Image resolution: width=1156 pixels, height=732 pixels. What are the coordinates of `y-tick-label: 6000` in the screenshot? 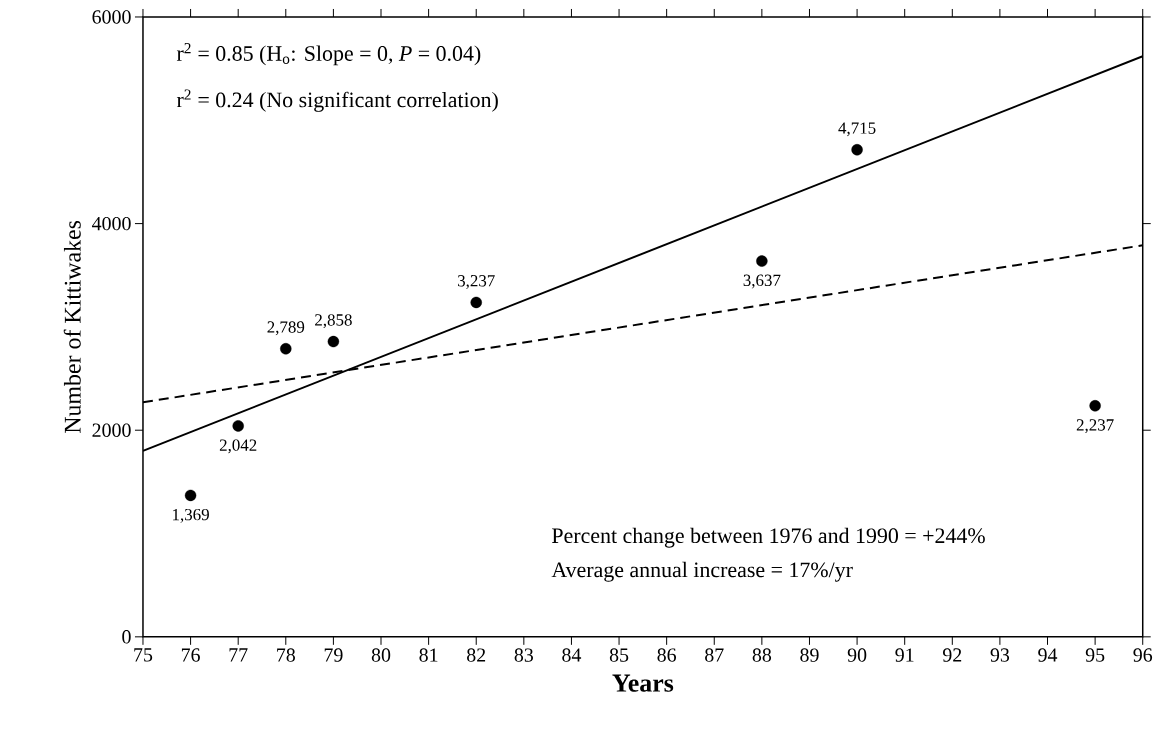 It's located at (111, 17).